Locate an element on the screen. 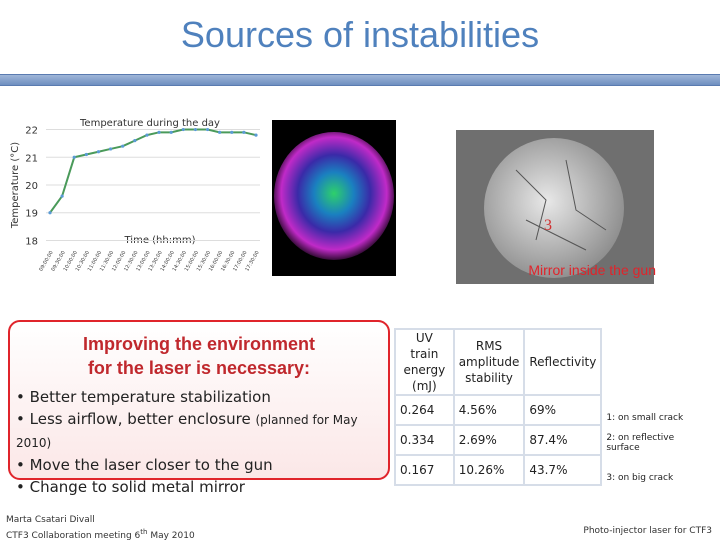  chart-title: Temperature during the day is located at coordinates (149, 123).